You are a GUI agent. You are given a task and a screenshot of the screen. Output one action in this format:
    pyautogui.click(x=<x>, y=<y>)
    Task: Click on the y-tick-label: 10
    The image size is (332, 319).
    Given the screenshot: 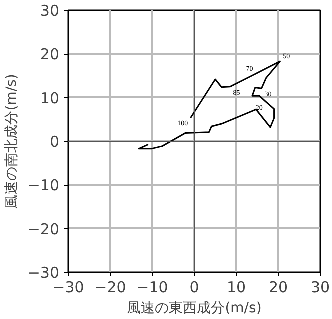 What is the action you would take?
    pyautogui.click(x=50, y=98)
    